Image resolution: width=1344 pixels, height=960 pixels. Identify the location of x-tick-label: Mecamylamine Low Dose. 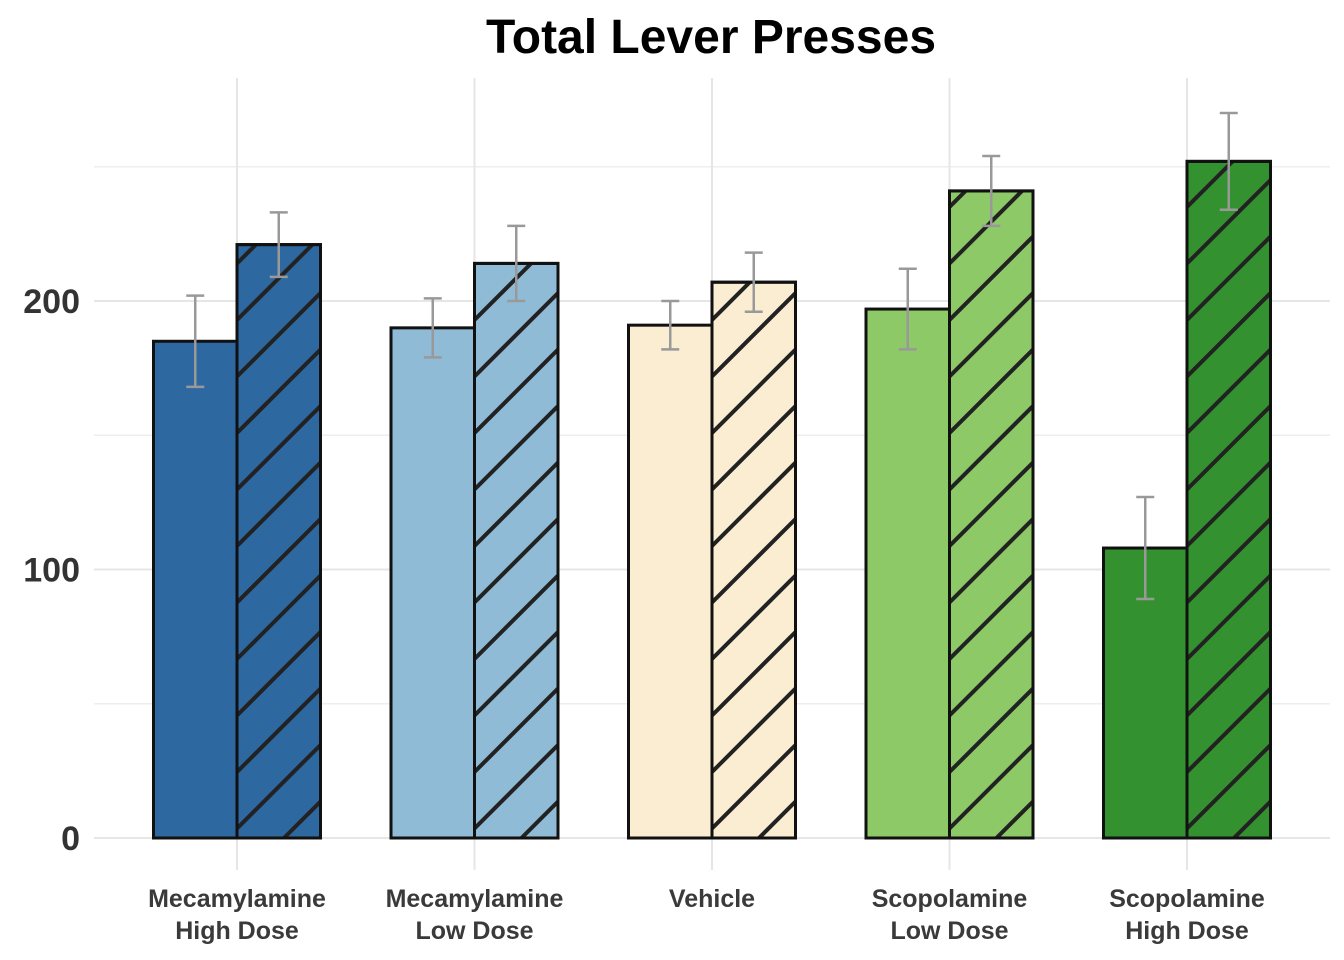
(475, 915).